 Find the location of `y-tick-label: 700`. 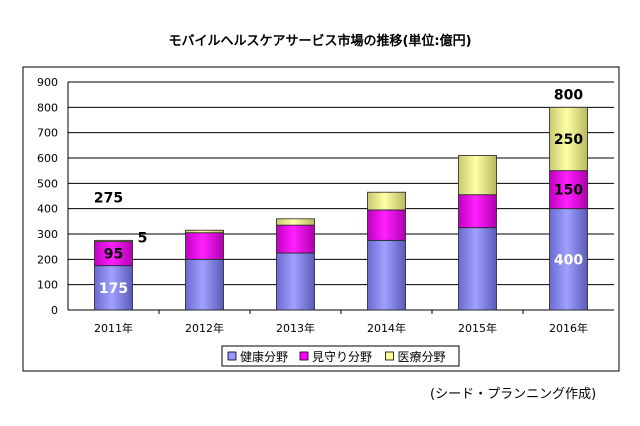

y-tick-label: 700 is located at coordinates (47, 133).